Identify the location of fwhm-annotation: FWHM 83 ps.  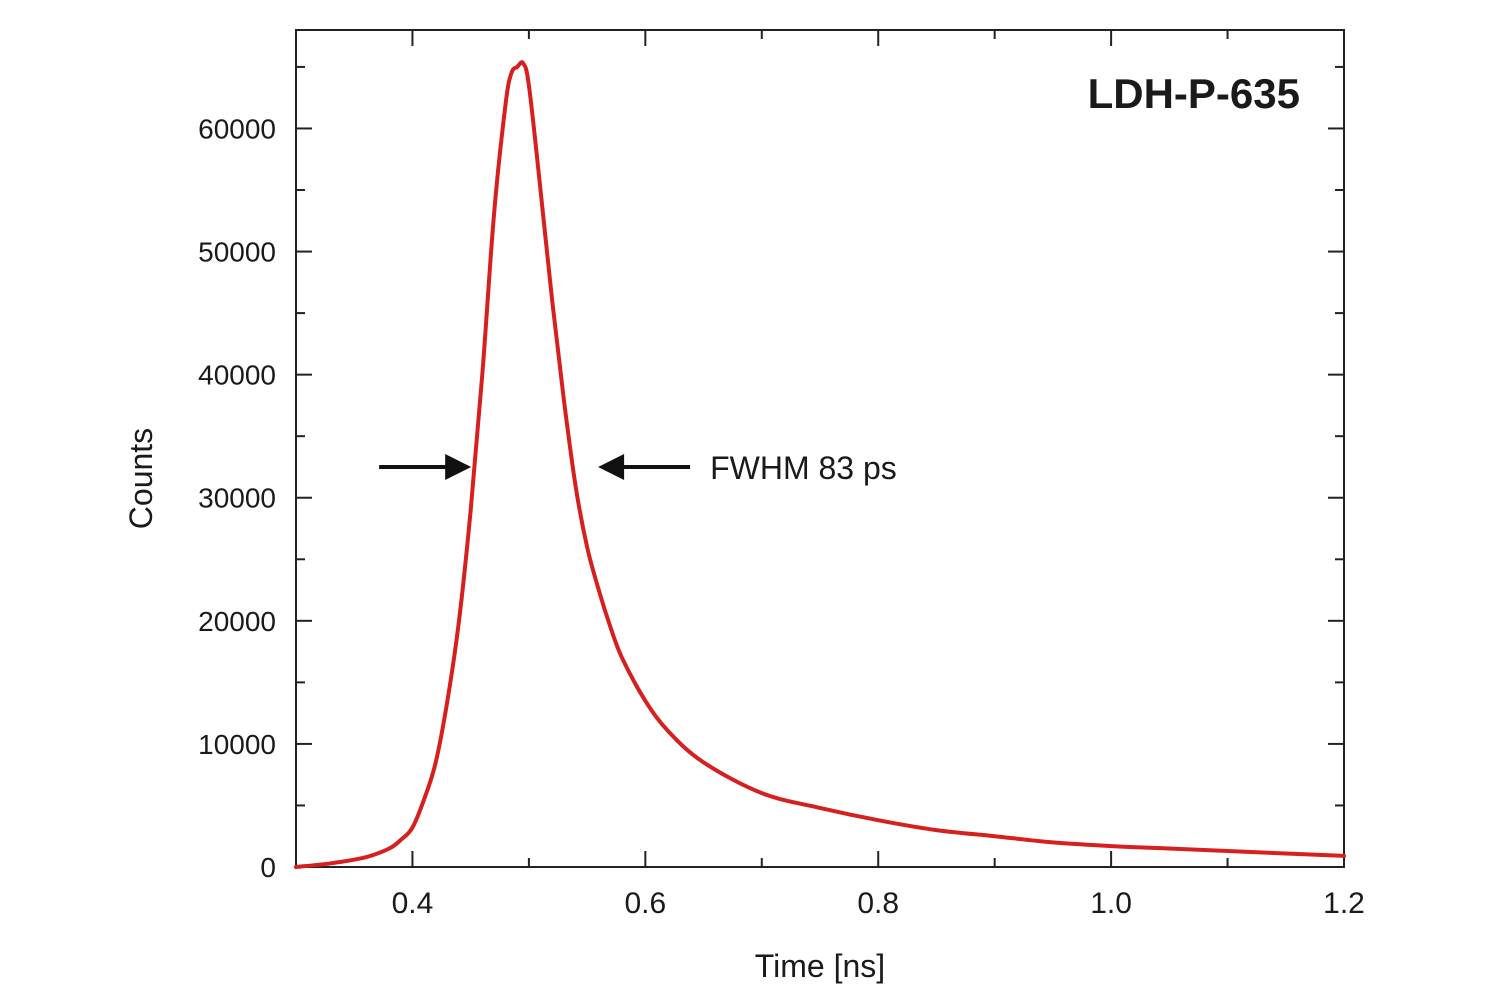
(638, 468).